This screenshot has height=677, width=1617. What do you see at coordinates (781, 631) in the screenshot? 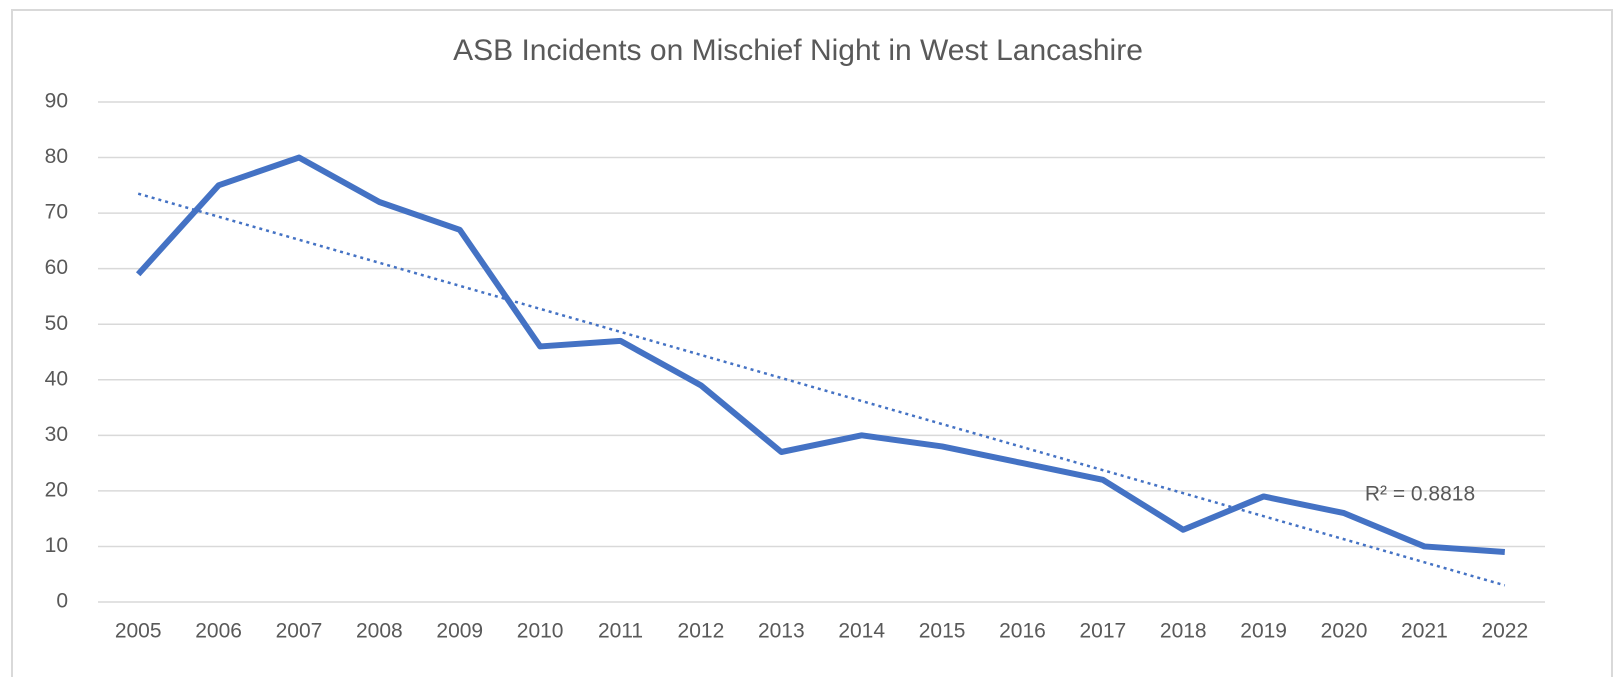
I see `x-tick-label: 2013` at bounding box center [781, 631].